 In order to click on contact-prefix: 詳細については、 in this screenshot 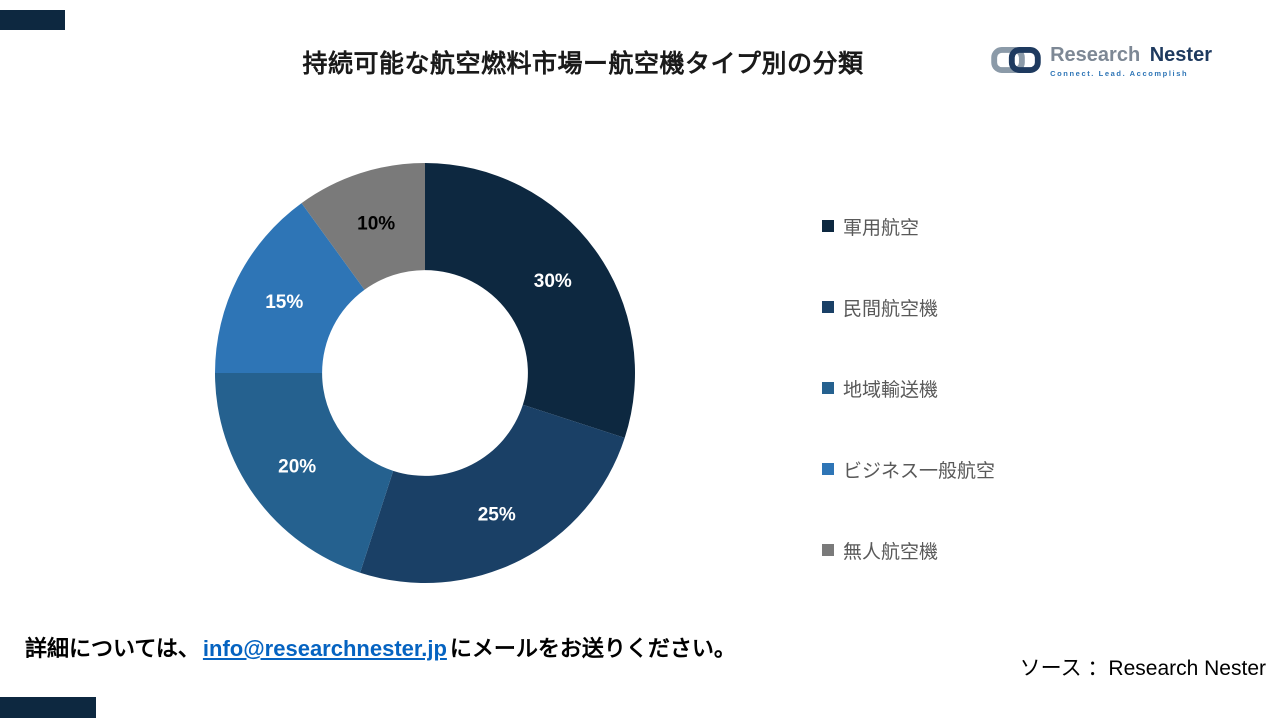, I will do `click(112, 648)`.